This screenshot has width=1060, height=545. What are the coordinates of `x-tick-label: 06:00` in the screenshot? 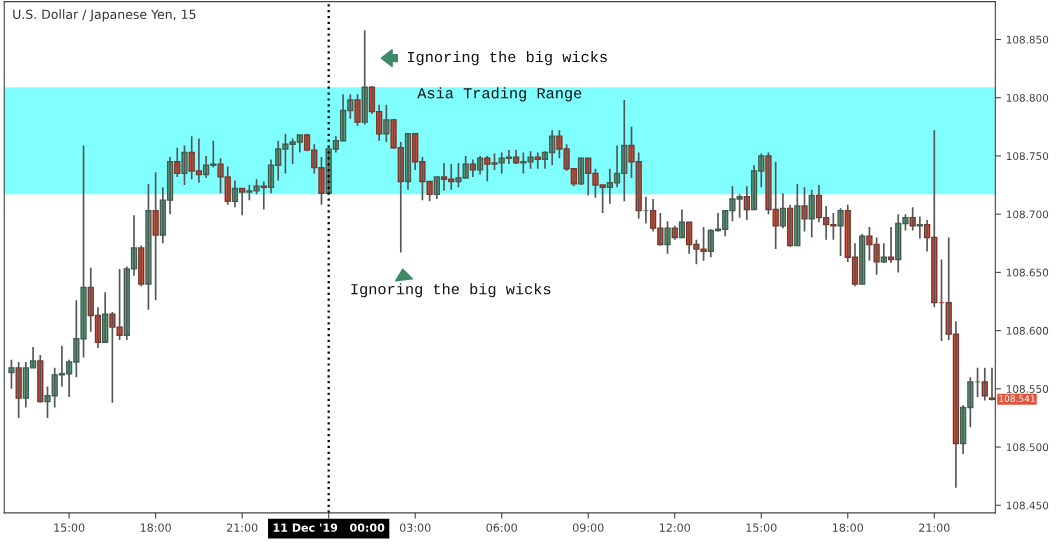 It's located at (501, 527).